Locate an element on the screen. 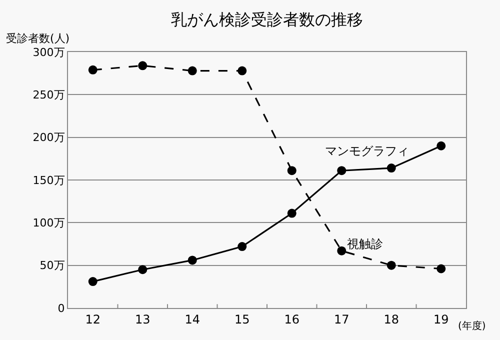  y-tick-label: 0 is located at coordinates (61, 308).